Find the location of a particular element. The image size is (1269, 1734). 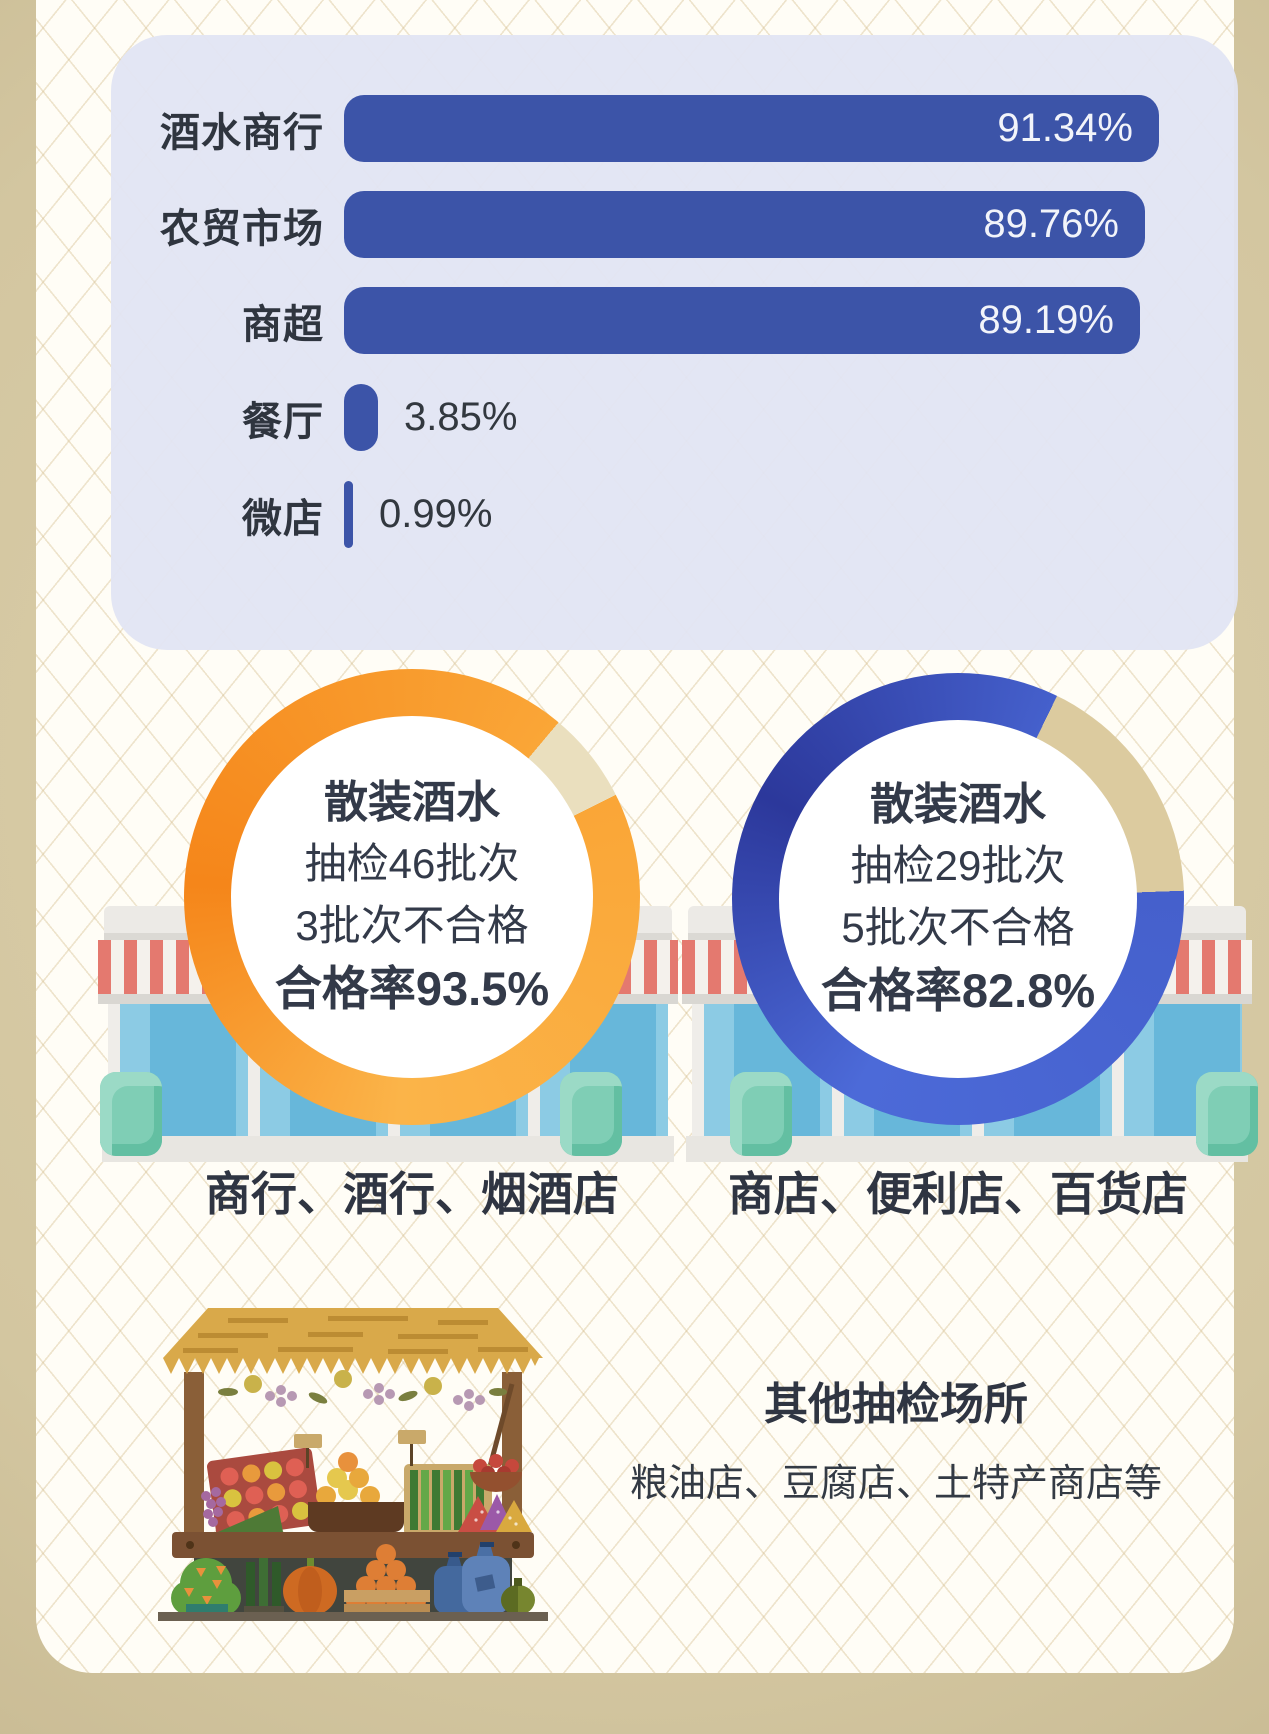

stall-fruit-basket is located at coordinates (356, 1492).